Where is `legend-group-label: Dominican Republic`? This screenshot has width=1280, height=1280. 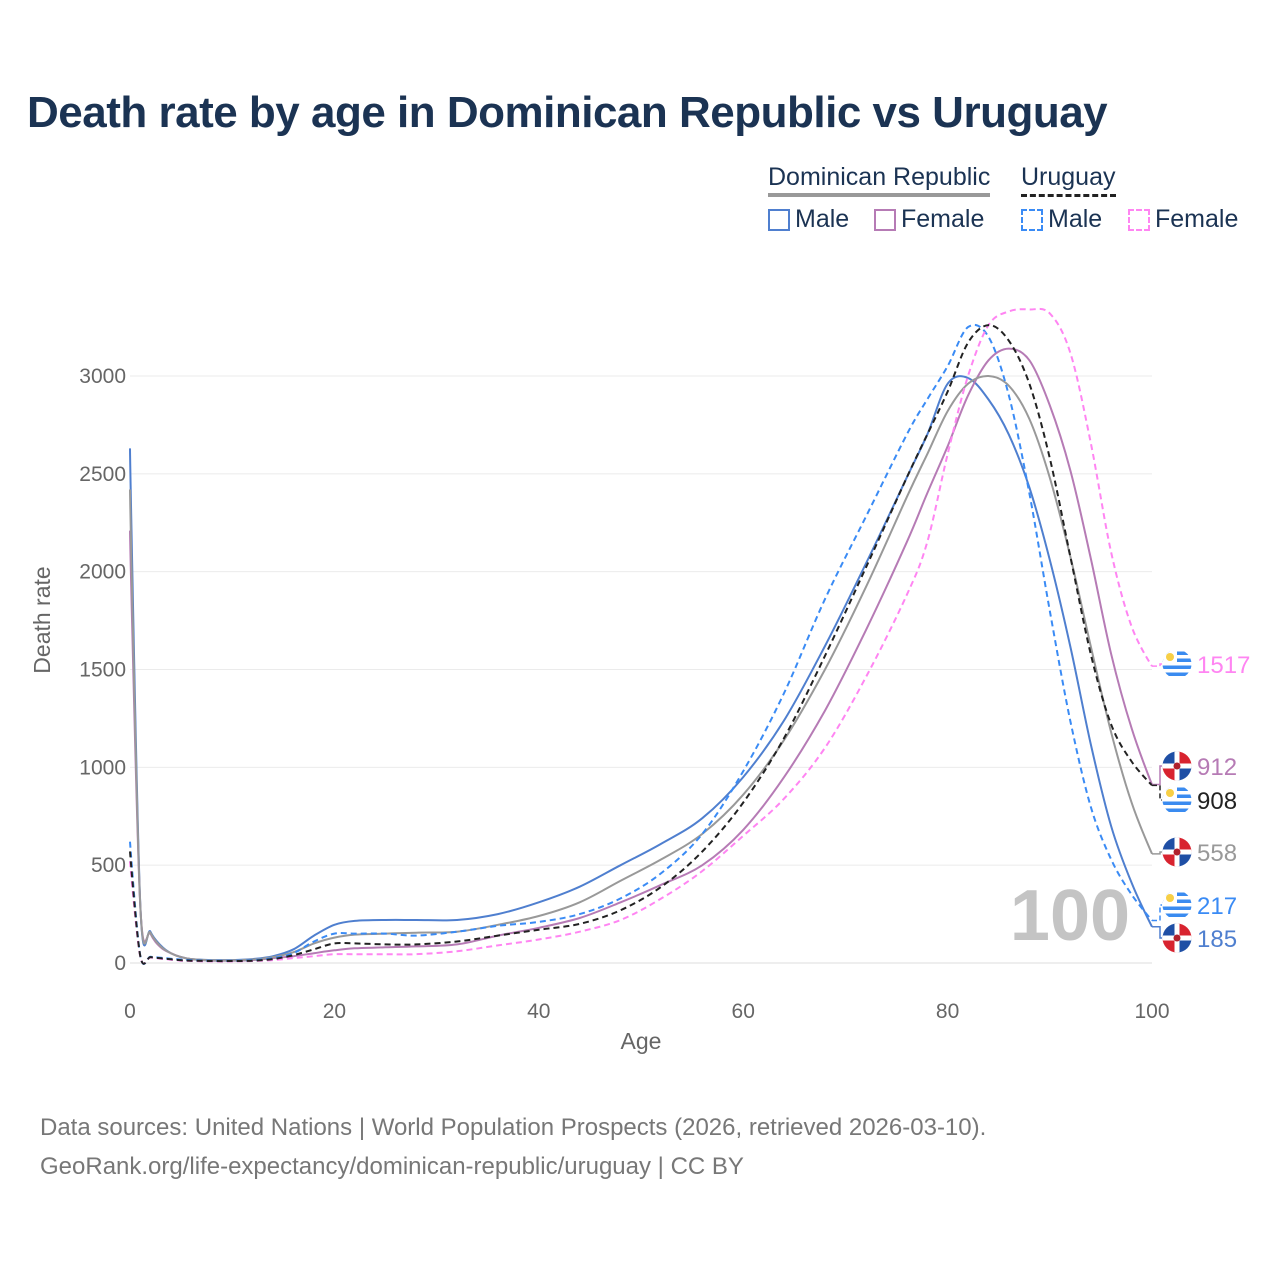 legend-group-label: Dominican Republic is located at coordinates (879, 177).